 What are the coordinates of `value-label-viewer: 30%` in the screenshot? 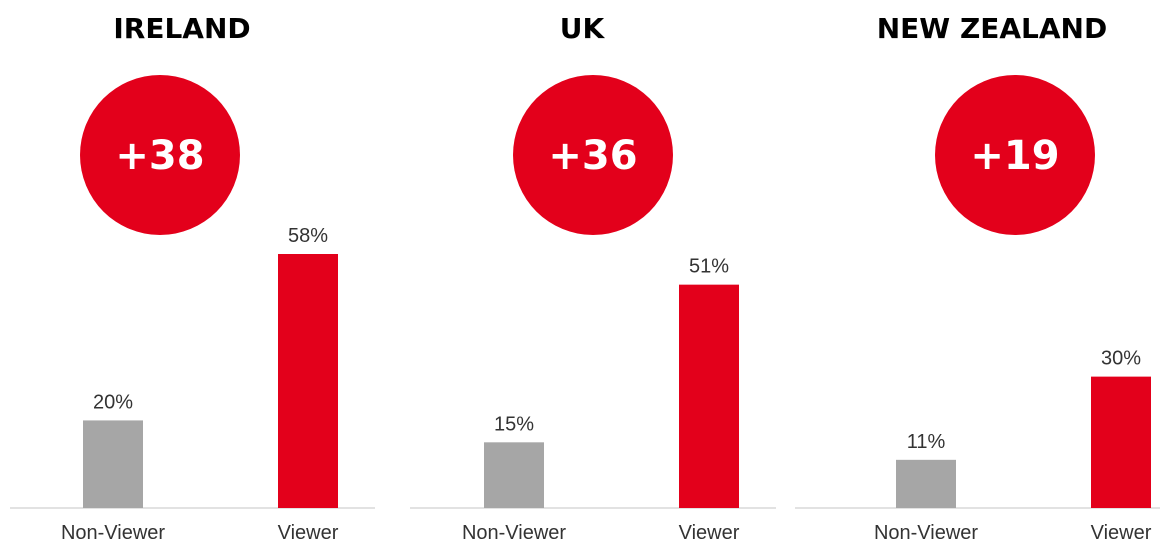 It's located at (1121, 359).